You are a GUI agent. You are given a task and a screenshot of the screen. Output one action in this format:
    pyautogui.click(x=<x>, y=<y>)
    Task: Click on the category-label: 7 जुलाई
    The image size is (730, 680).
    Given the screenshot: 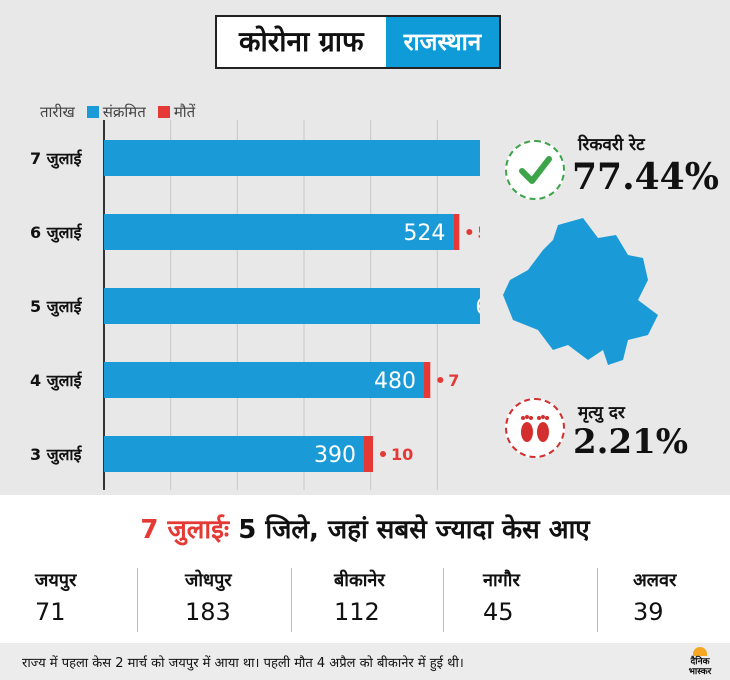 What is the action you would take?
    pyautogui.click(x=56, y=159)
    